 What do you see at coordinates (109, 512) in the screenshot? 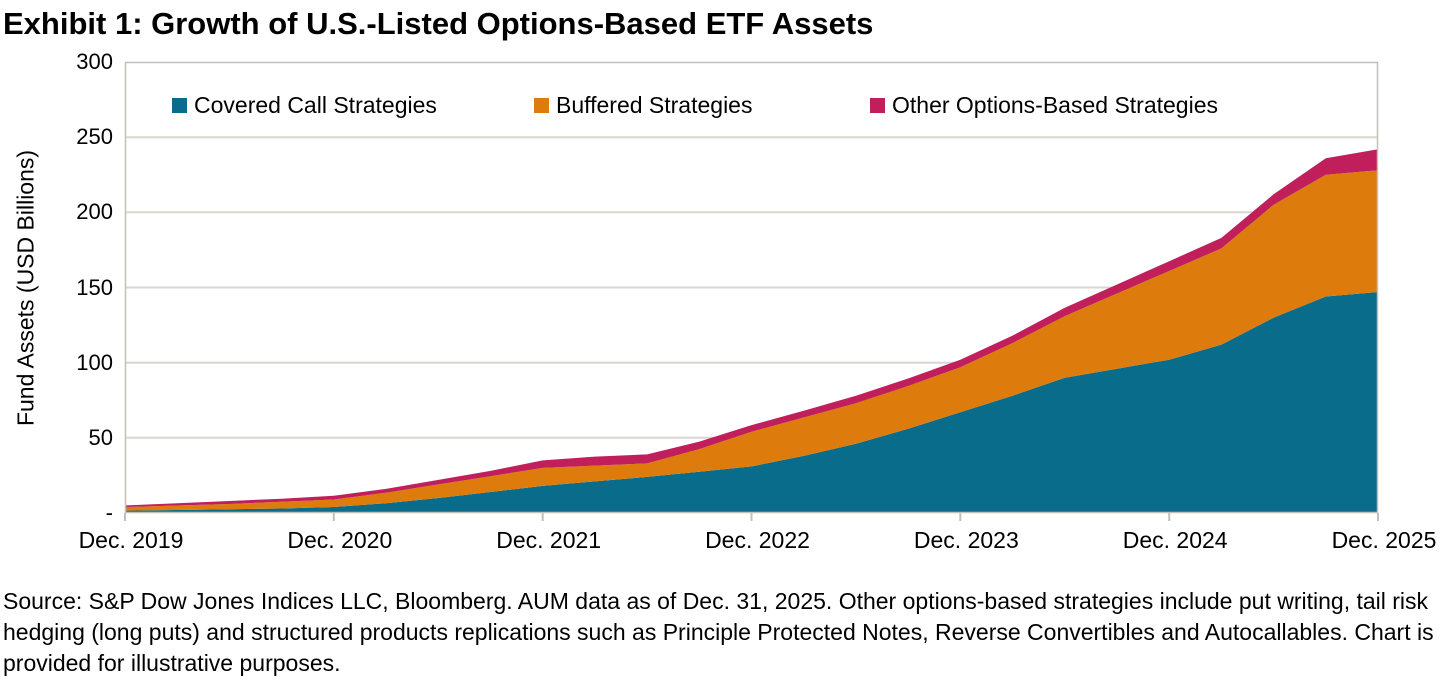
I see `y-tick-label: -` at bounding box center [109, 512].